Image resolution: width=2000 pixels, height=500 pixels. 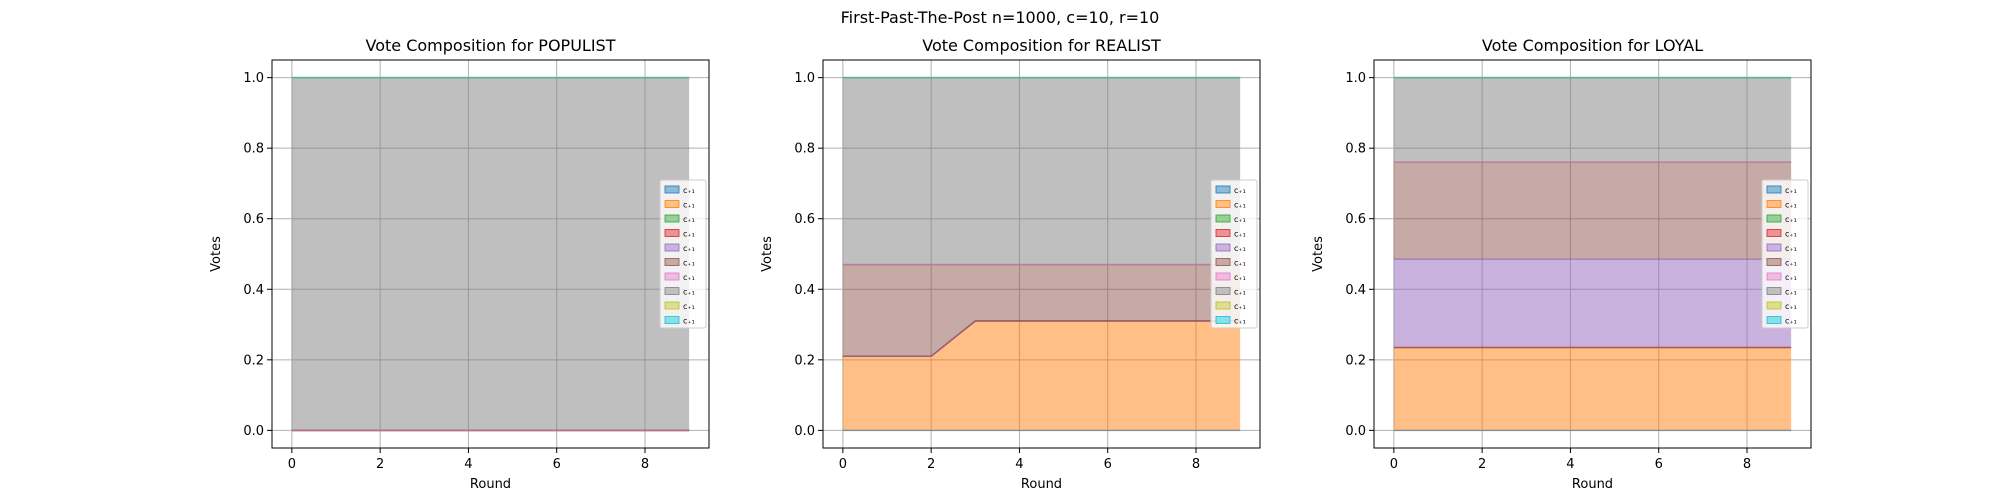 I want to click on chart-title: Vote Composition for LOYAL, so click(x=1592, y=45).